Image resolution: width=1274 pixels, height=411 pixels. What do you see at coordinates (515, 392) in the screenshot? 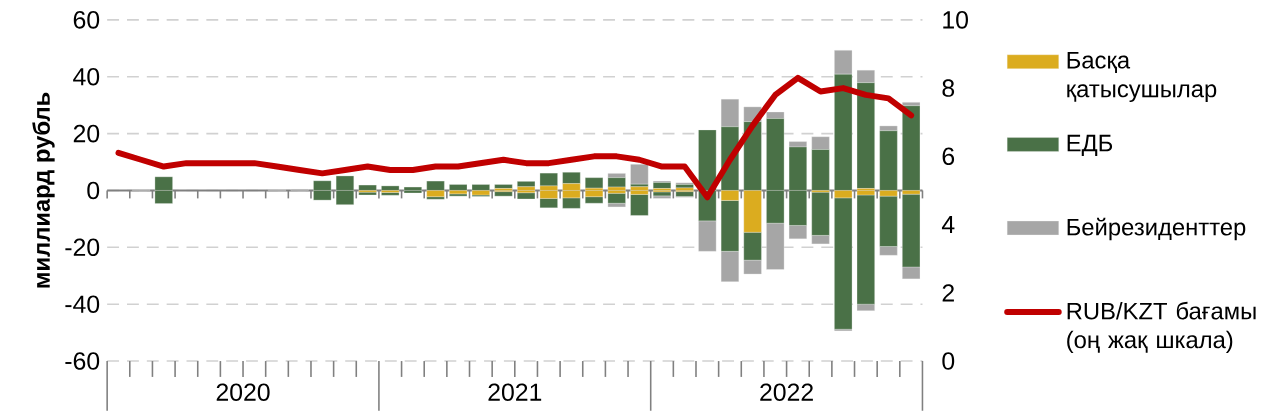
I see `text: 2021` at bounding box center [515, 392].